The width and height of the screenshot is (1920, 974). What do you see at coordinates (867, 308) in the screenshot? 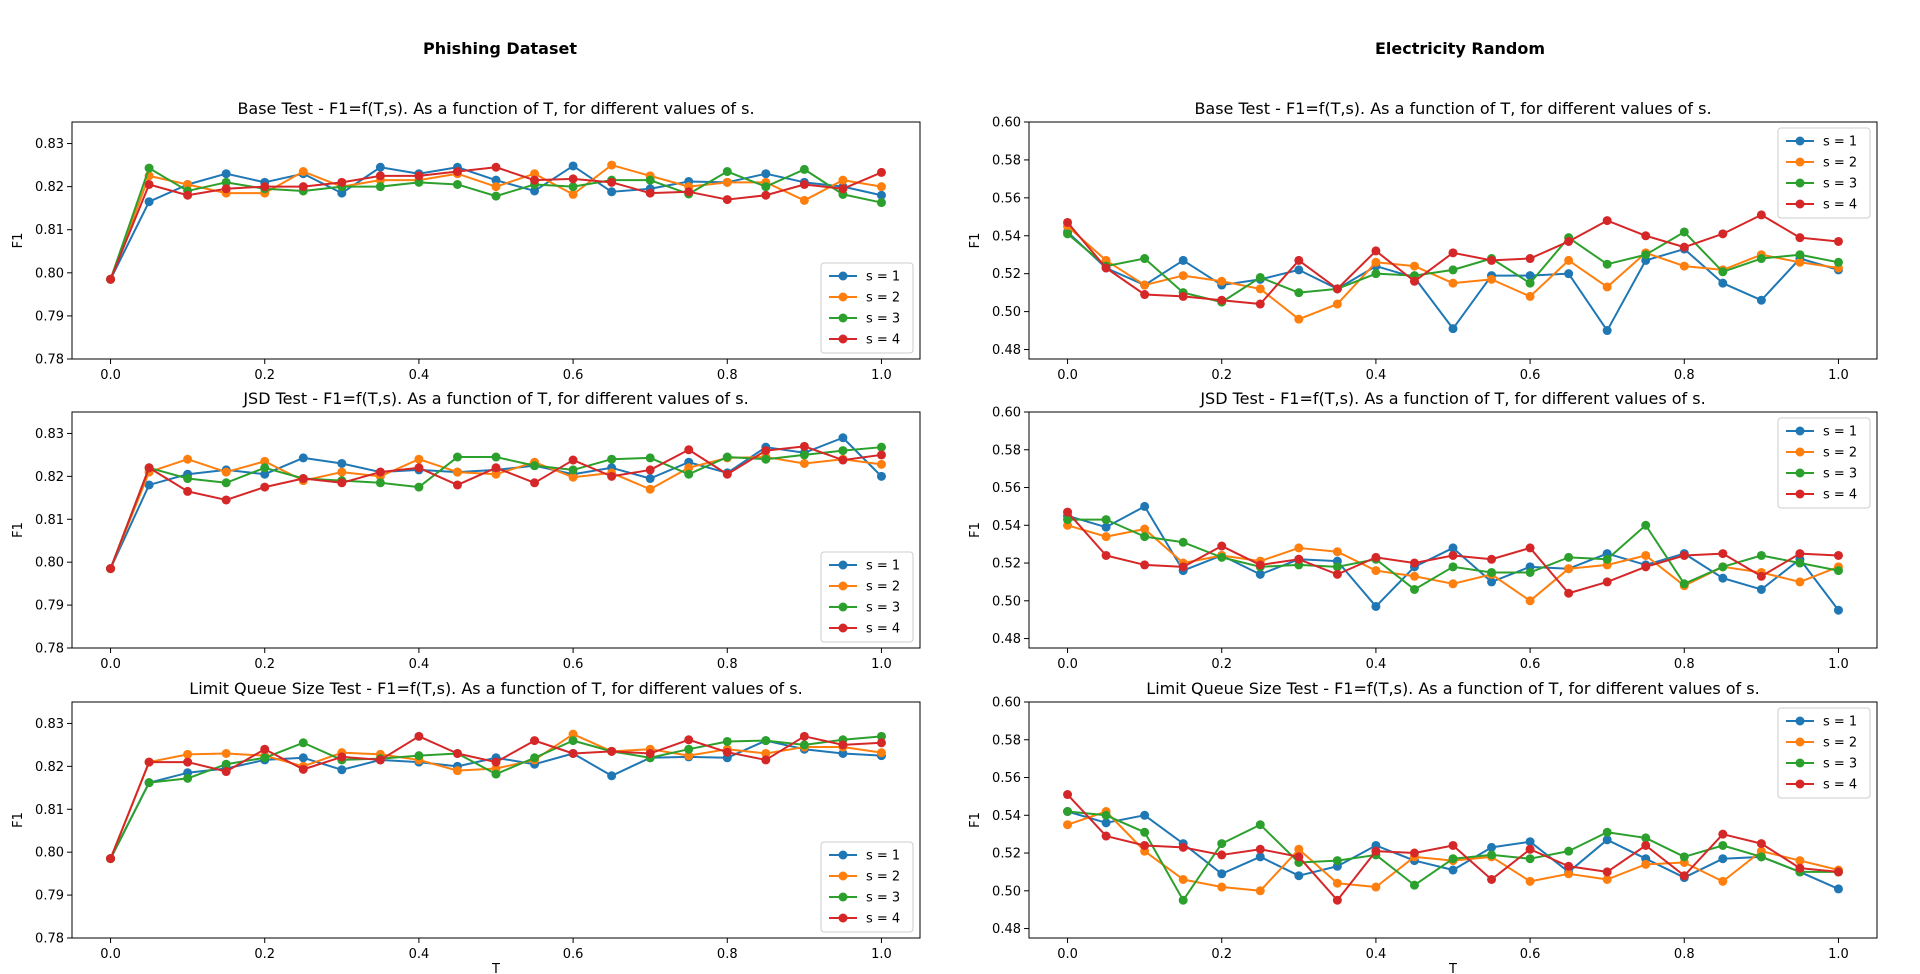
I see `legend: s = 1 s = 2 s = 3 s = 4` at bounding box center [867, 308].